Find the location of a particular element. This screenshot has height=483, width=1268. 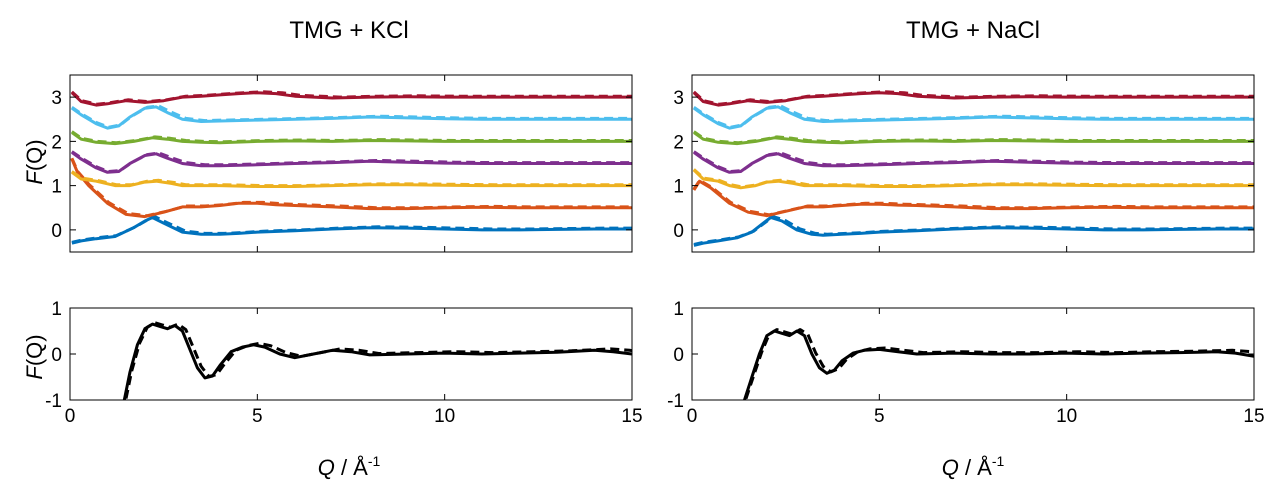

panel-3: 0 5 10 15-101 is located at coordinates (343, 363).